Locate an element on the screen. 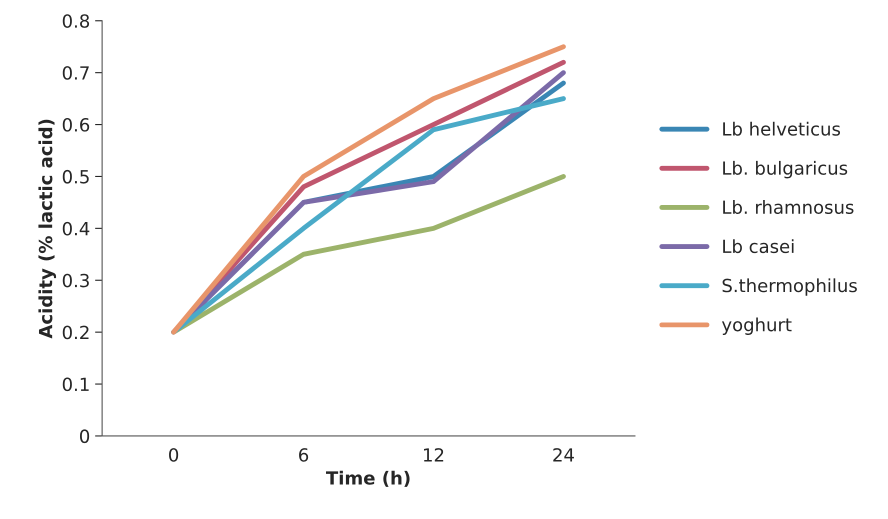  x-tick-label: 12 is located at coordinates (434, 455).